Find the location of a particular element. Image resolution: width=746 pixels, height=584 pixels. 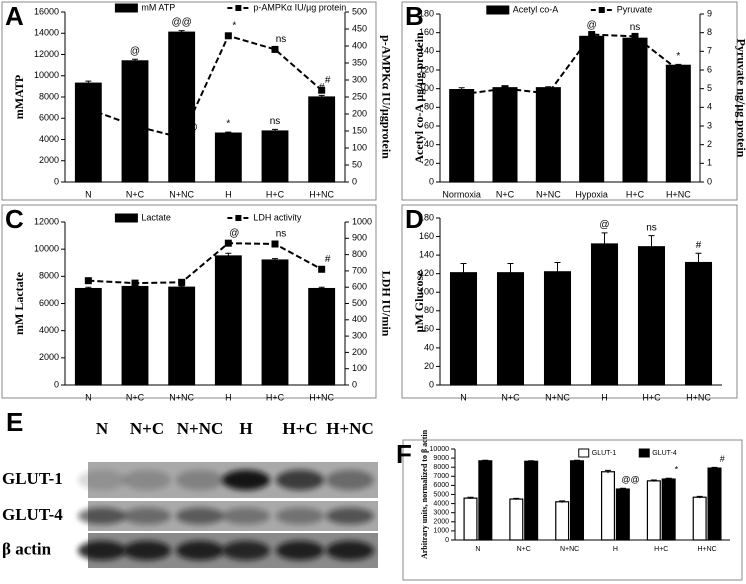

y-tick-label: 20 is located at coordinates (429, 163).